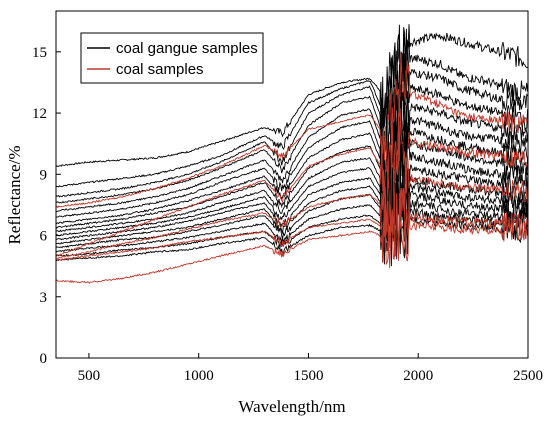 Image resolution: width=550 pixels, height=426 pixels. What do you see at coordinates (291, 406) in the screenshot?
I see `x-axis-title: Wavelength/nm` at bounding box center [291, 406].